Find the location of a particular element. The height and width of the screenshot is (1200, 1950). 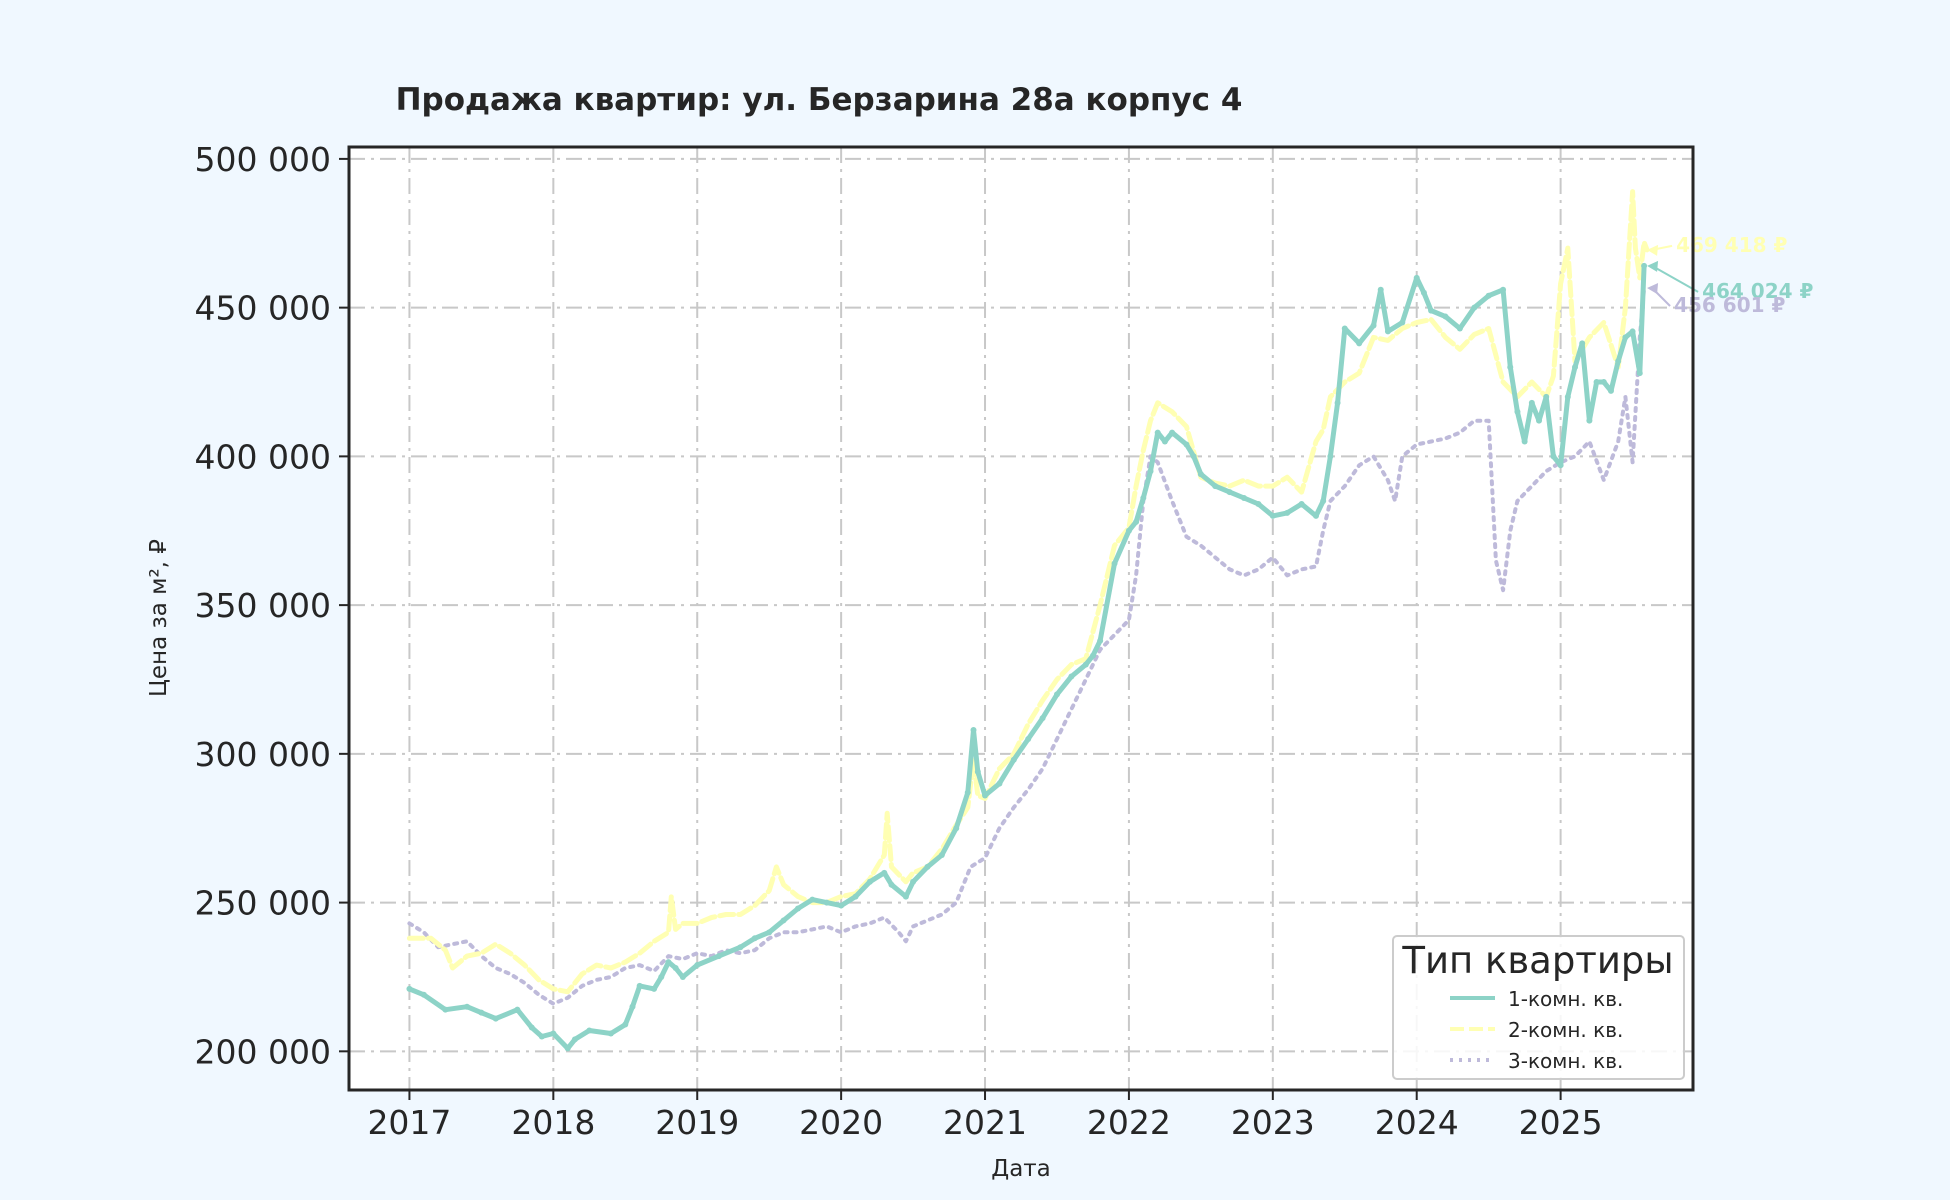

x-tick-label: 2020 is located at coordinates (841, 1122).